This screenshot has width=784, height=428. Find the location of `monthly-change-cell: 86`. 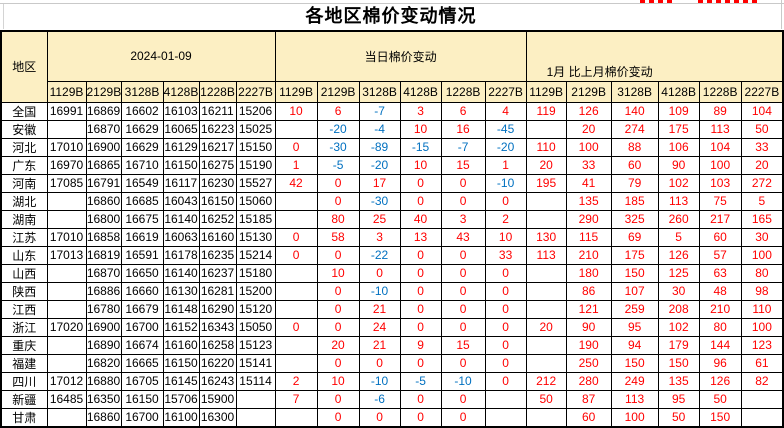

monthly-change-cell: 86 is located at coordinates (588, 291).